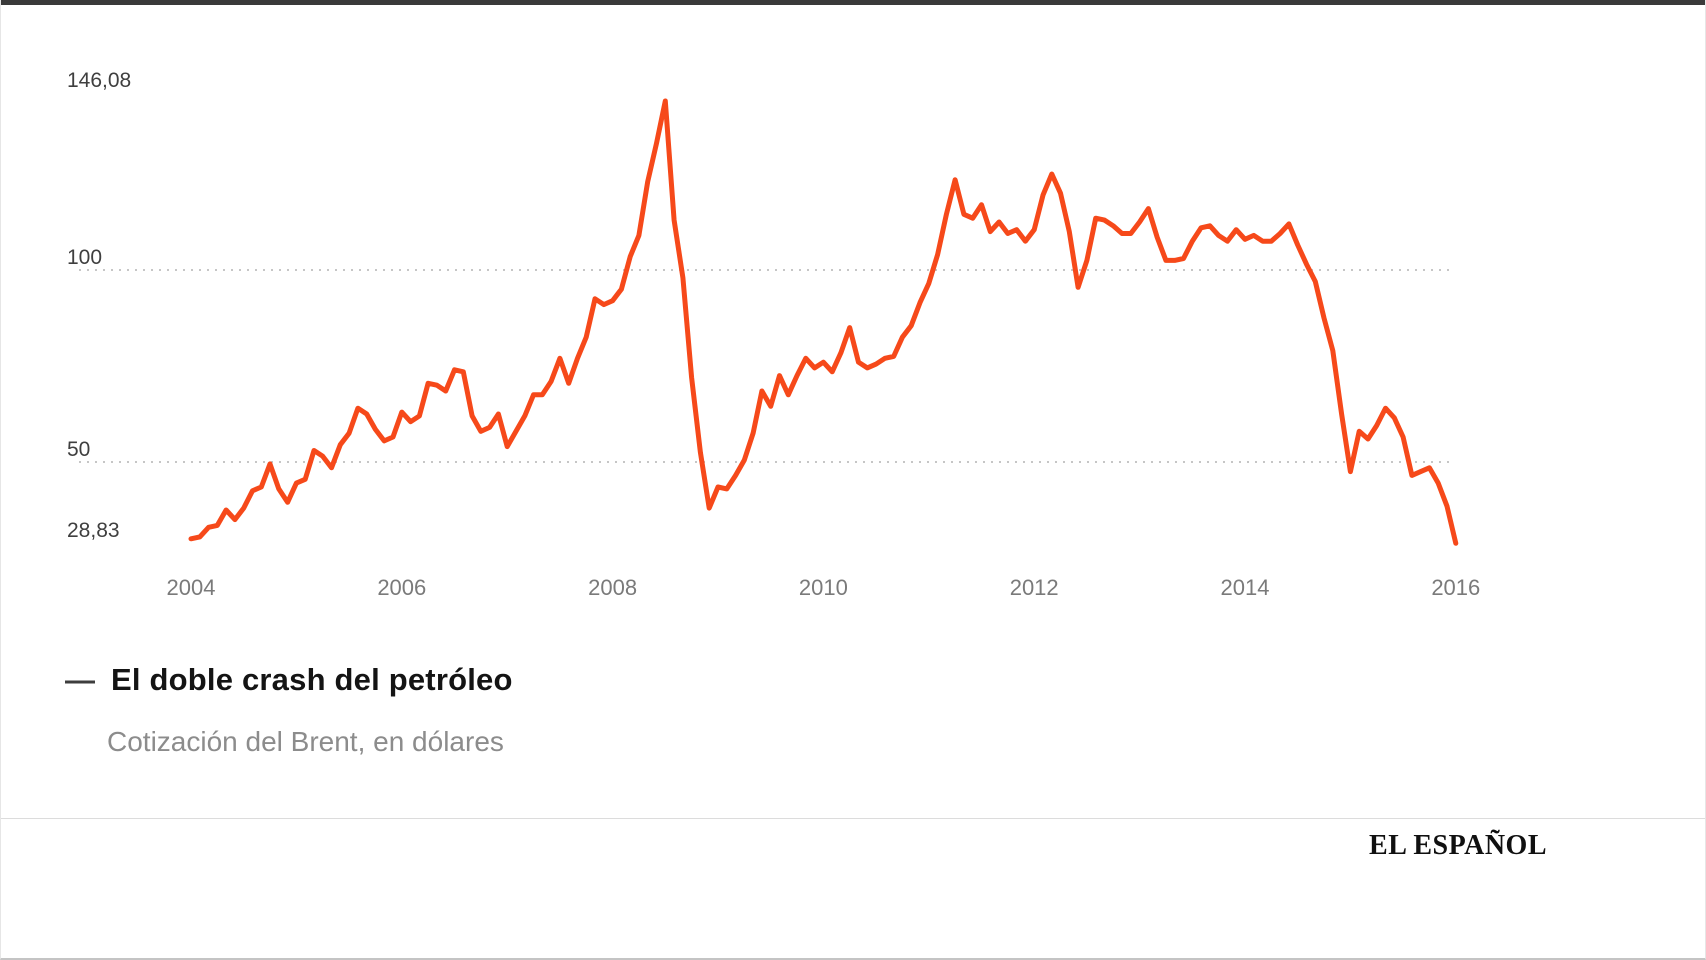 Image resolution: width=1706 pixels, height=960 pixels. What do you see at coordinates (853, 818) in the screenshot?
I see `footer-divider` at bounding box center [853, 818].